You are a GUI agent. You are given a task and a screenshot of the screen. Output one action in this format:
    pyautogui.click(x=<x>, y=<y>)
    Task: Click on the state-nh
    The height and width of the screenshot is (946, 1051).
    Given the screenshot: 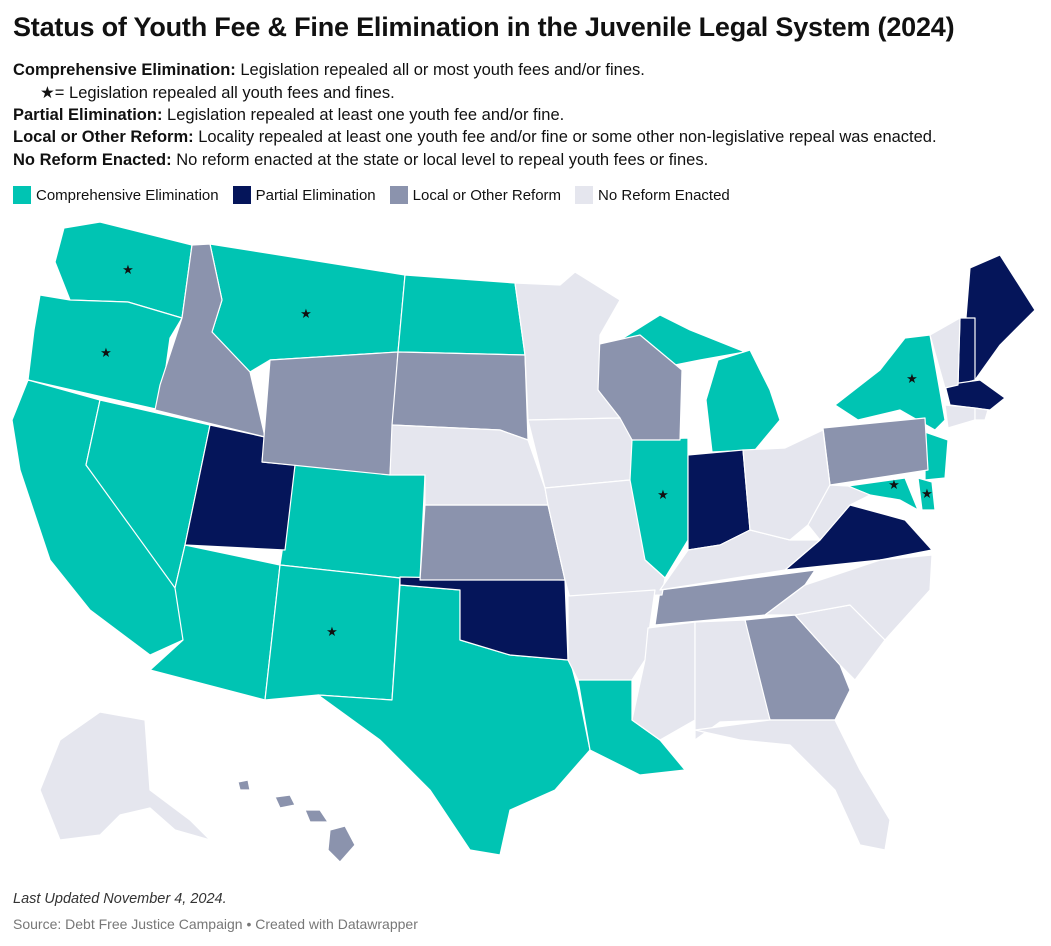 What is the action you would take?
    pyautogui.click(x=966, y=351)
    